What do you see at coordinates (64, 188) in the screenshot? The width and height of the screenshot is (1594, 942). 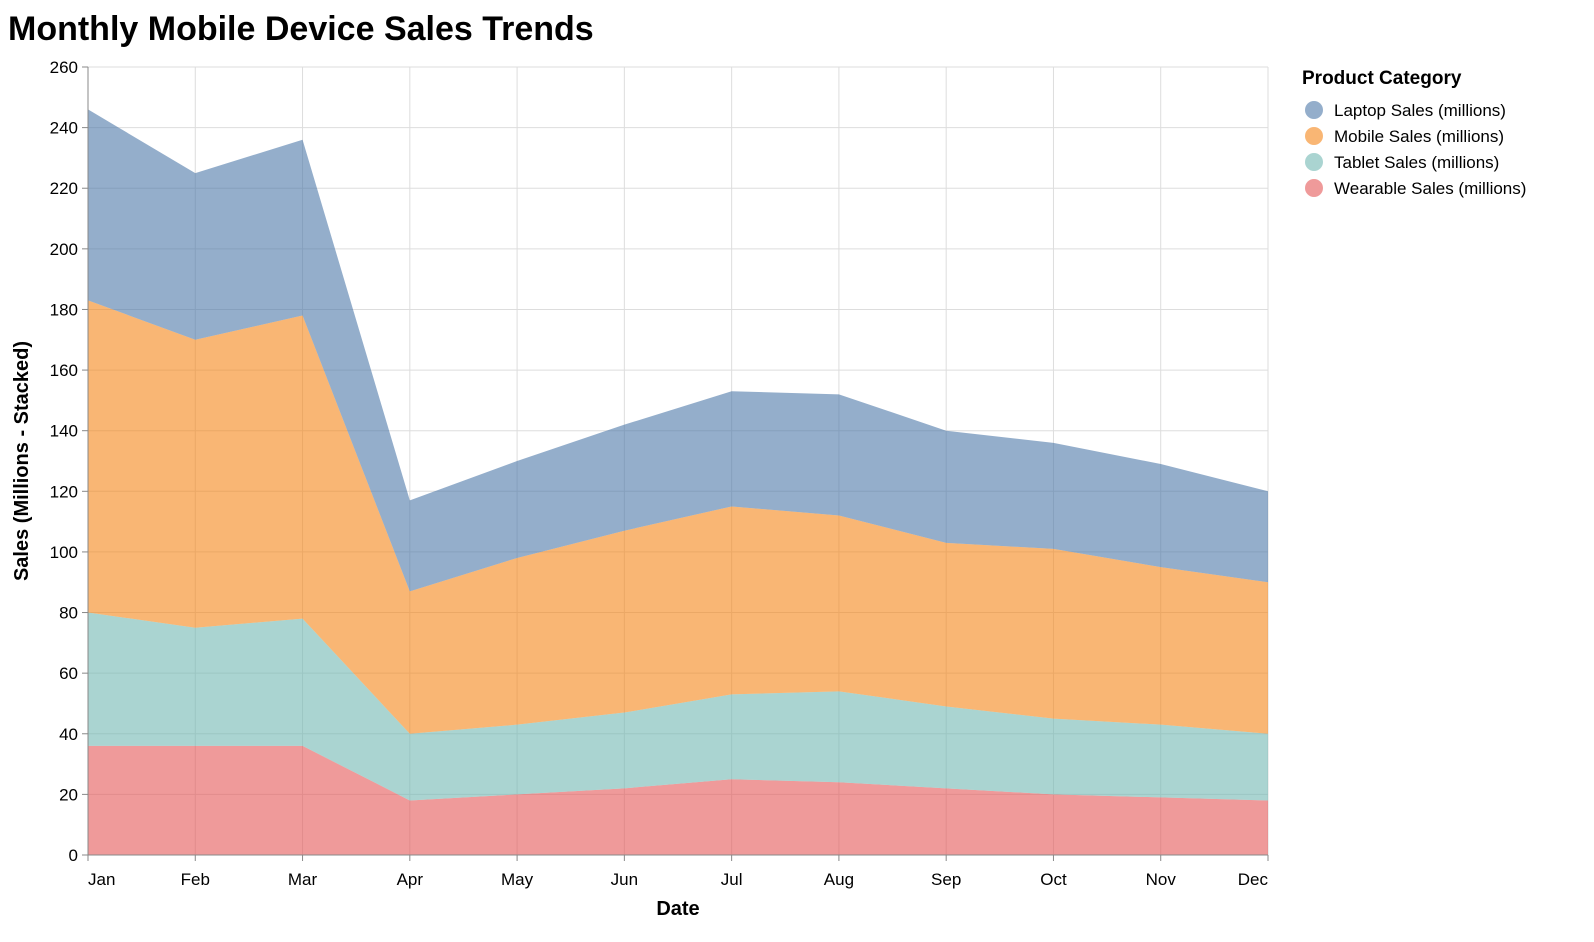 I see `y-tick-label: 220` at bounding box center [64, 188].